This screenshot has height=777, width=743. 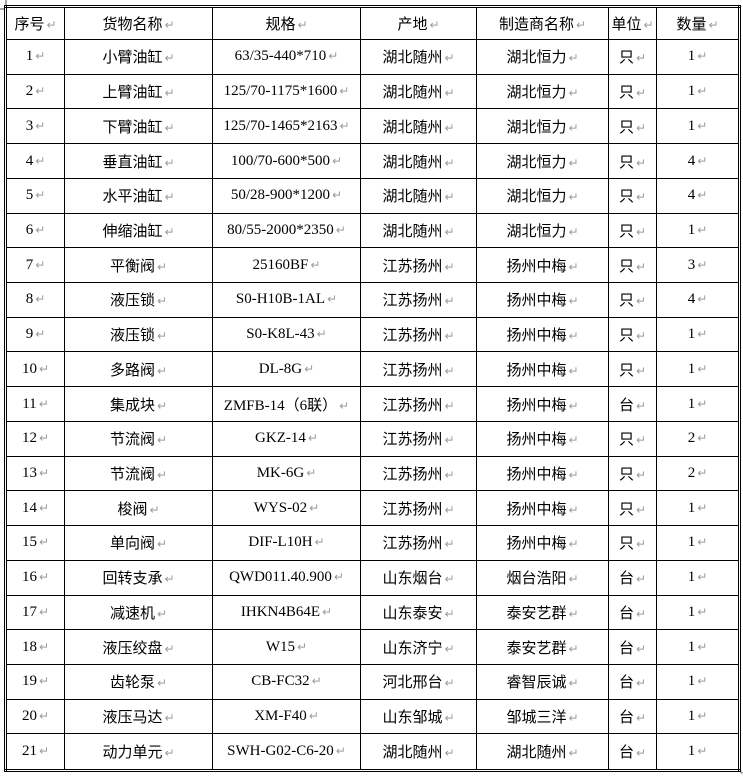 I want to click on cell-index: 13 ↵, so click(x=35, y=473).